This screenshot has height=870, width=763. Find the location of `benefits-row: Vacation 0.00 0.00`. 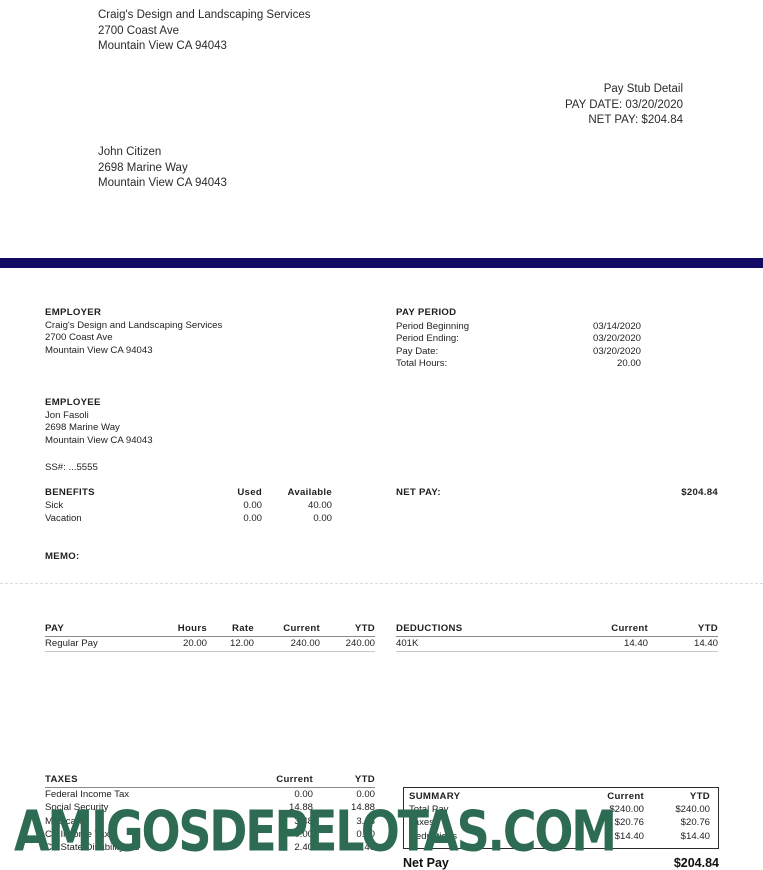

benefits-row: Vacation 0.00 0.00 is located at coordinates (188, 519).